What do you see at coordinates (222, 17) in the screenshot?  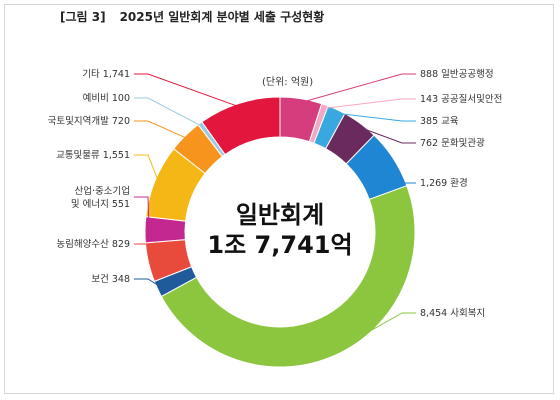 I see `figure-title-text: 2025년 일반회계 분야별 세출 구성현황` at bounding box center [222, 17].